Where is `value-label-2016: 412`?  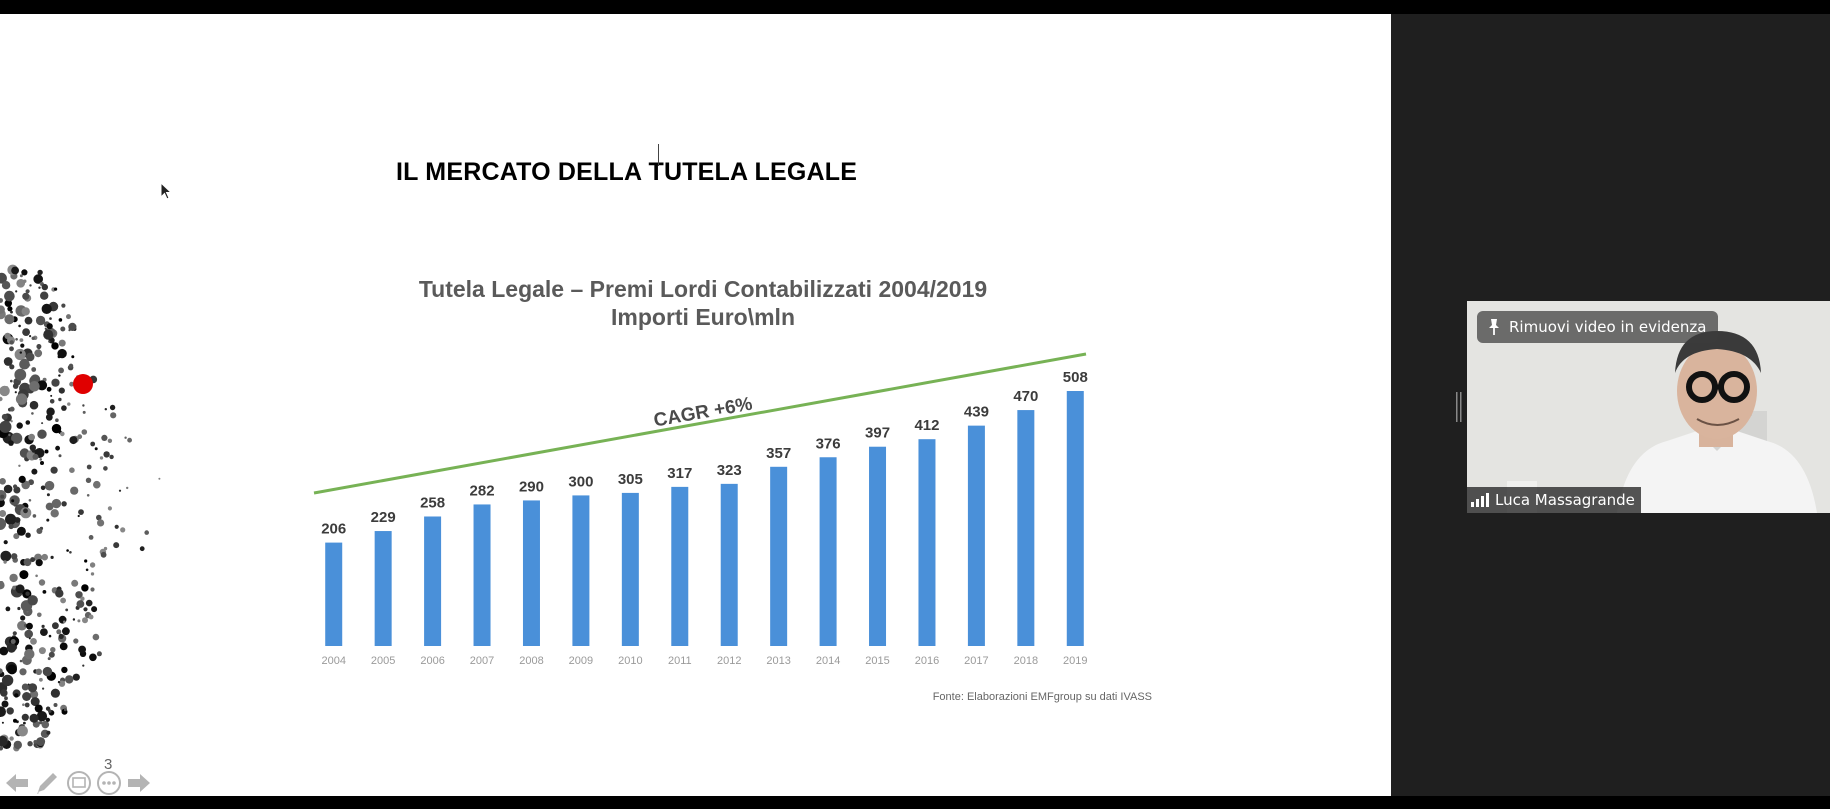
value-label-2016: 412 is located at coordinates (926, 425).